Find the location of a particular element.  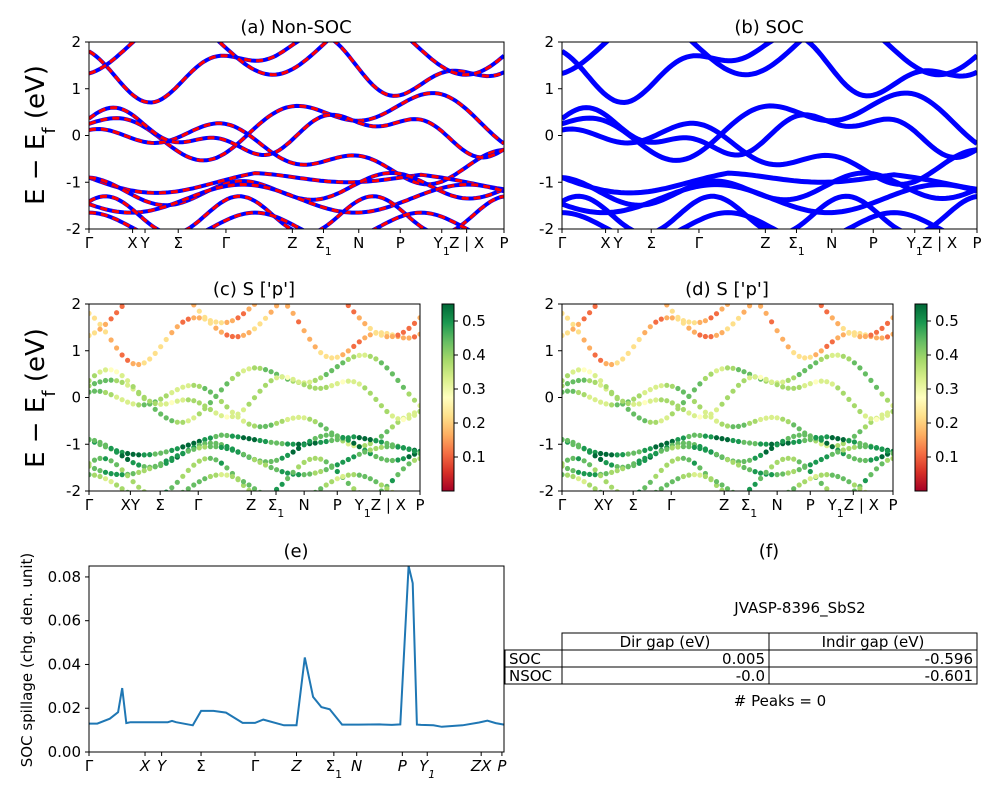

table-row-nsoc-dir: -0.0 is located at coordinates (750, 676).